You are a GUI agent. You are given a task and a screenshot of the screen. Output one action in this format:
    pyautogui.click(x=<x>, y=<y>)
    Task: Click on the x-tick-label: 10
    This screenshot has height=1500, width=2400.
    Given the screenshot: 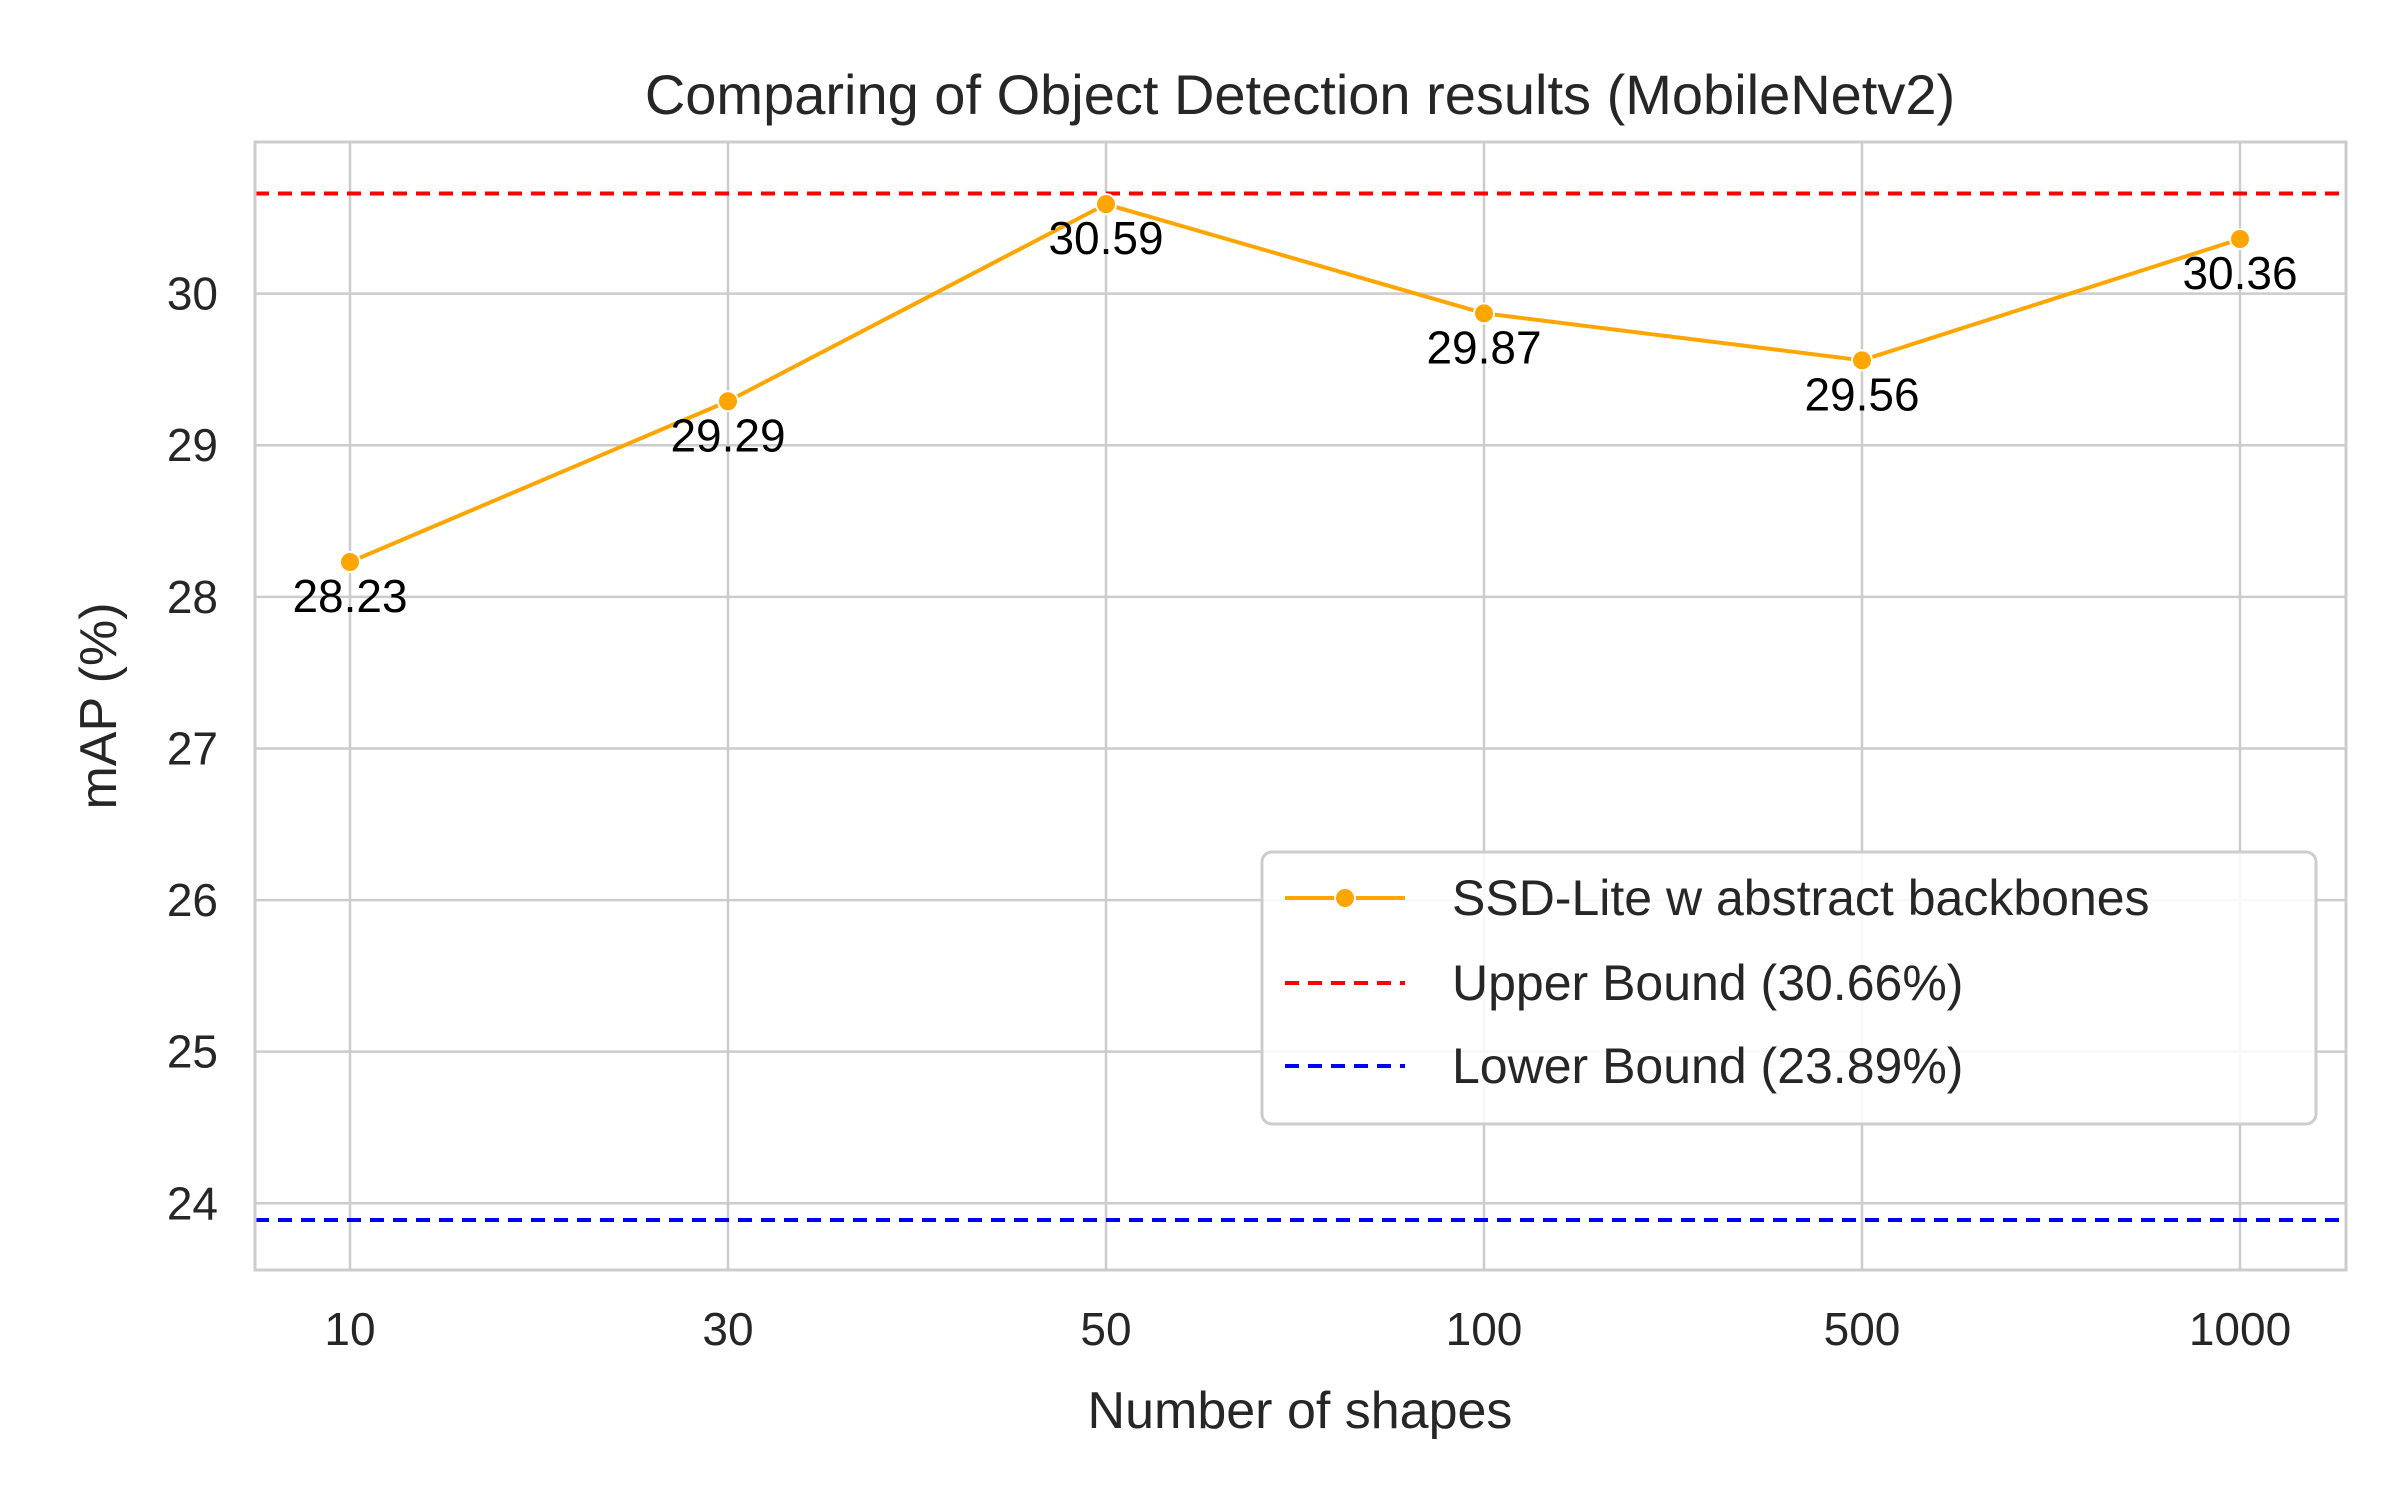 What is the action you would take?
    pyautogui.click(x=349, y=1329)
    